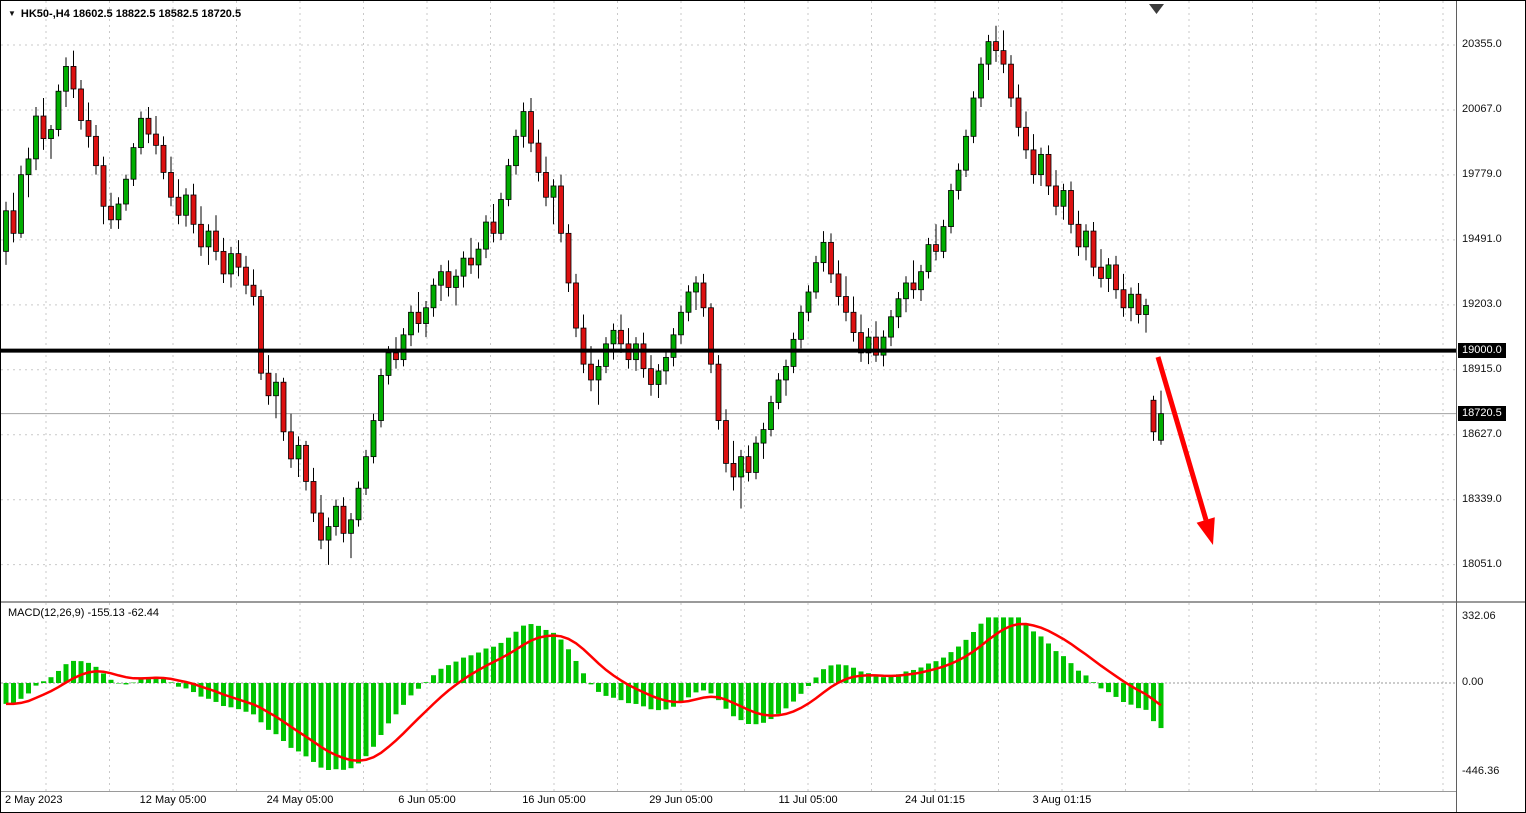 The image size is (1526, 813). What do you see at coordinates (763, 602) in the screenshot?
I see `panel-divider` at bounding box center [763, 602].